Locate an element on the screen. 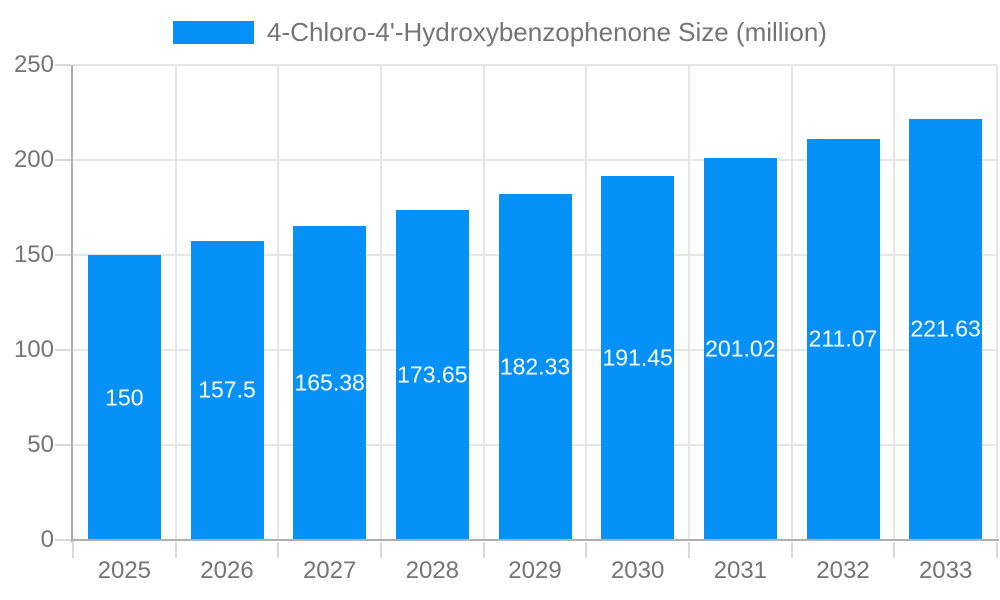 The height and width of the screenshot is (600, 1000). bar: 201.02 is located at coordinates (740, 349).